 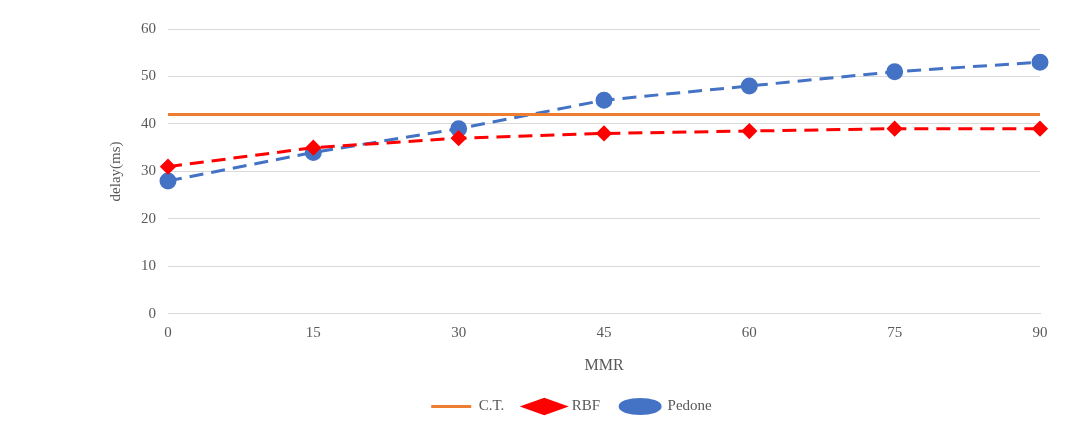 I want to click on y-tick-label: 0, so click(x=152, y=312).